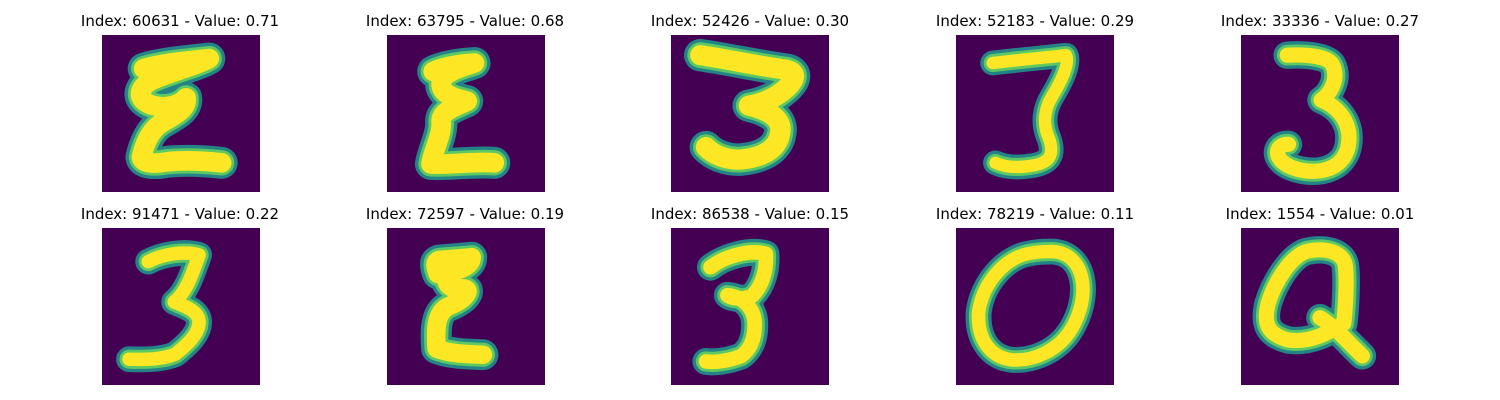 Image resolution: width=1500 pixels, height=400 pixels. Describe the element at coordinates (1035, 21) in the screenshot. I see `panel-title: Index: 52183 - Value: 0.29` at that location.